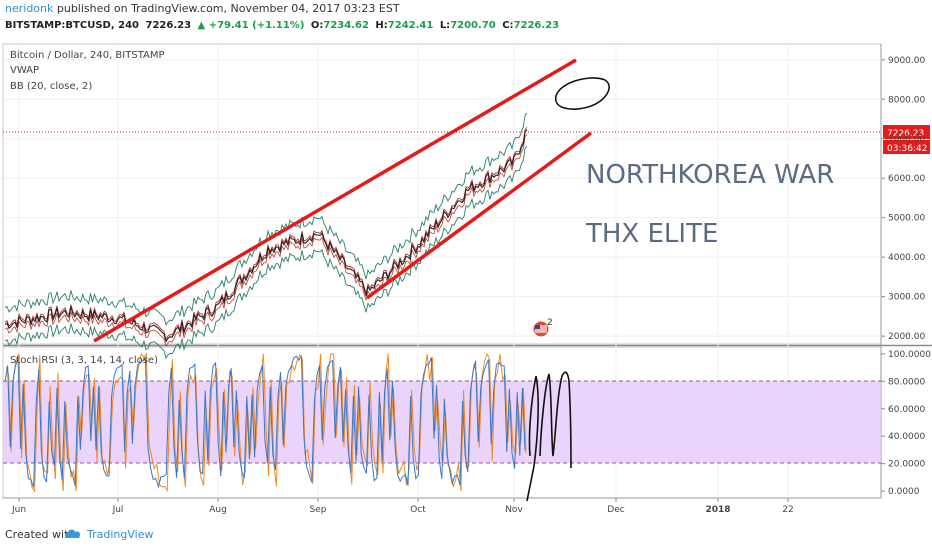 The height and width of the screenshot is (550, 932). Describe the element at coordinates (318, 510) in the screenshot. I see `time-tick-label: Sep` at that location.